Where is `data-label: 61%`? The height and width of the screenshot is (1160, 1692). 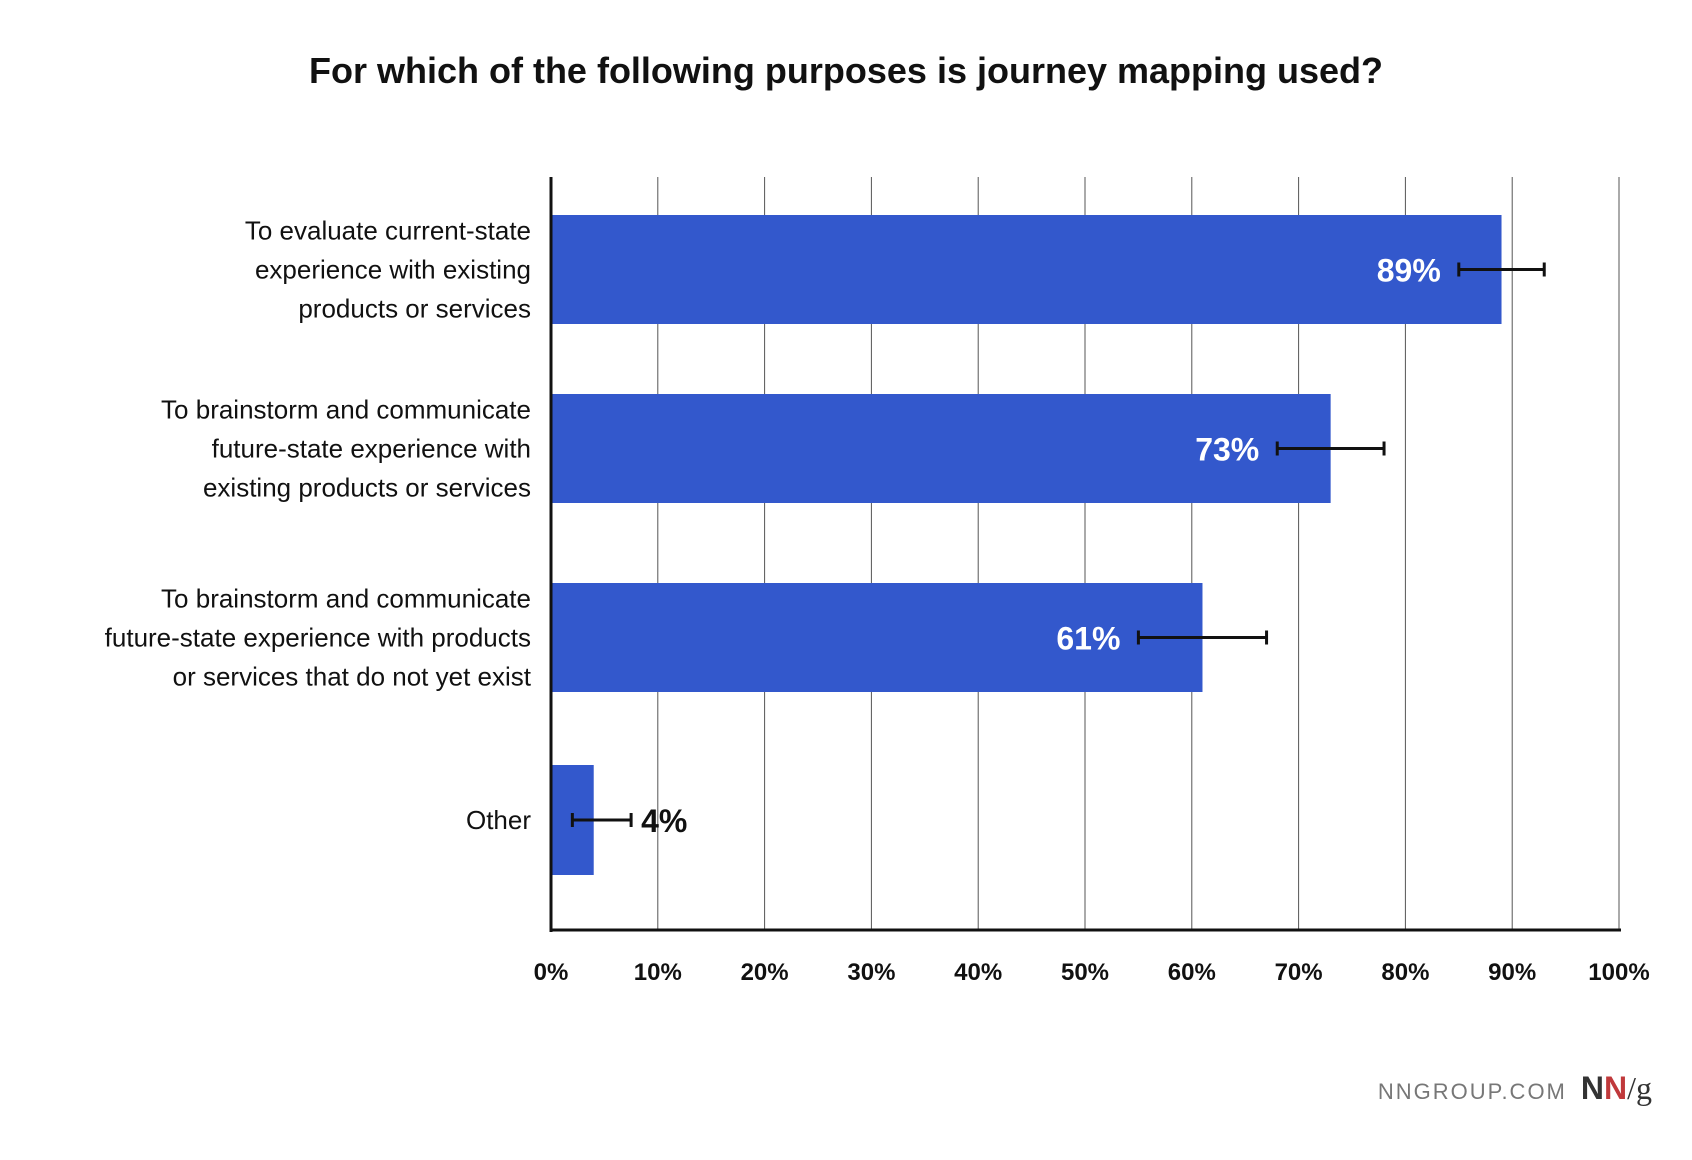
data-label: 61% is located at coordinates (1088, 639).